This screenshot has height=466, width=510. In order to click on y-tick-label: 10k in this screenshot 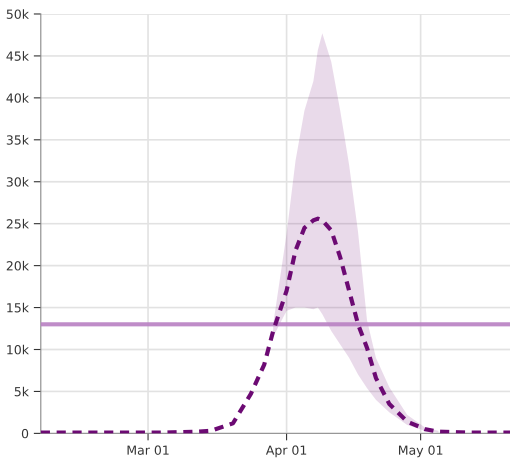, I will do `click(18, 349)`.